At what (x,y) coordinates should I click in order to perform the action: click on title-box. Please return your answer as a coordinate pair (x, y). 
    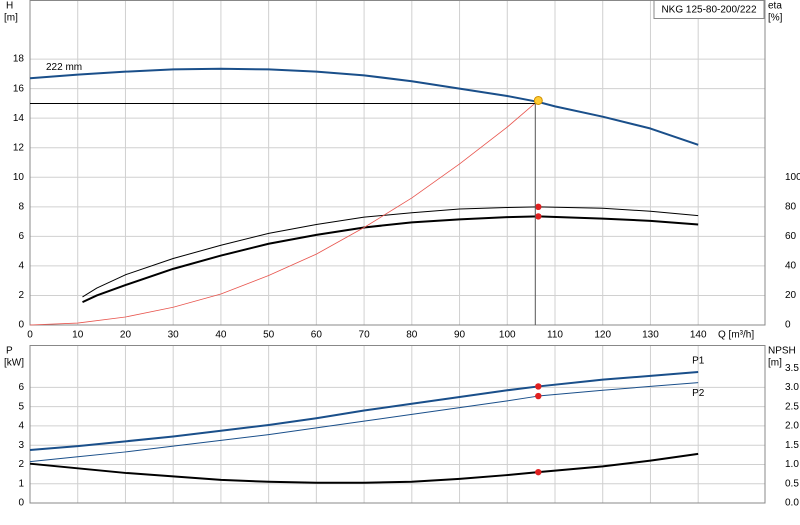
    Looking at the image, I should click on (709, 9).